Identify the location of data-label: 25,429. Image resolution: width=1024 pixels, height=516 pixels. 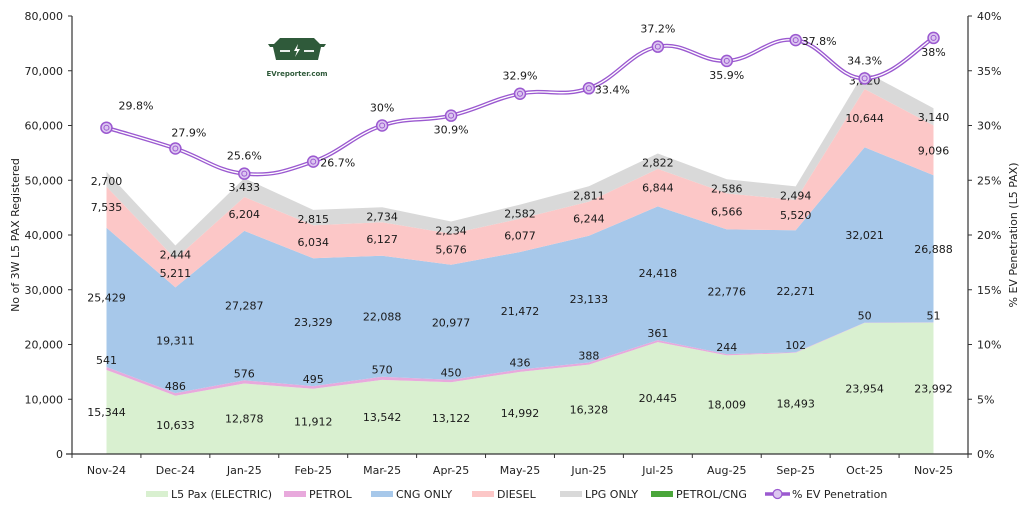
(106, 297).